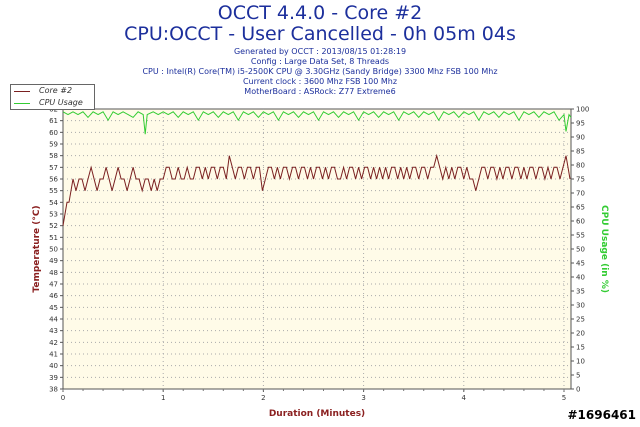  I want to click on y-right-tick-label: 40, so click(580, 278).